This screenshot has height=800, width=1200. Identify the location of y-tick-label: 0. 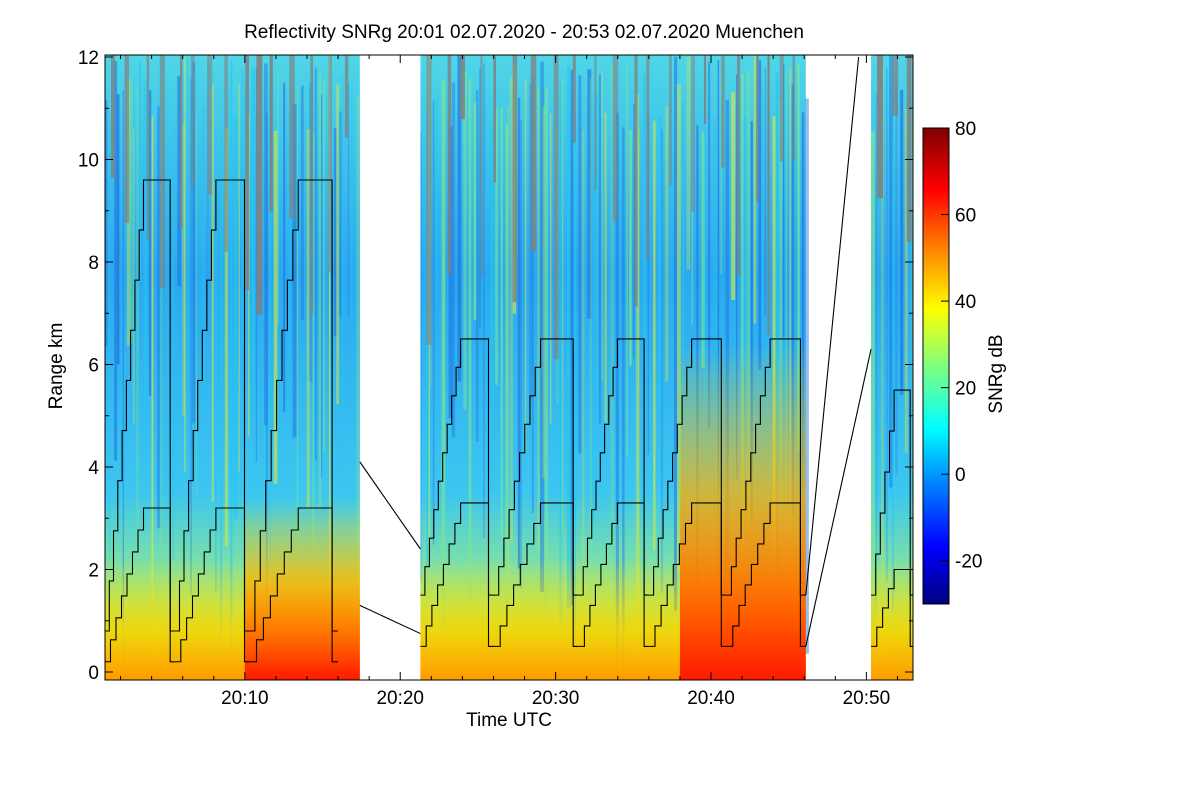
(93, 673).